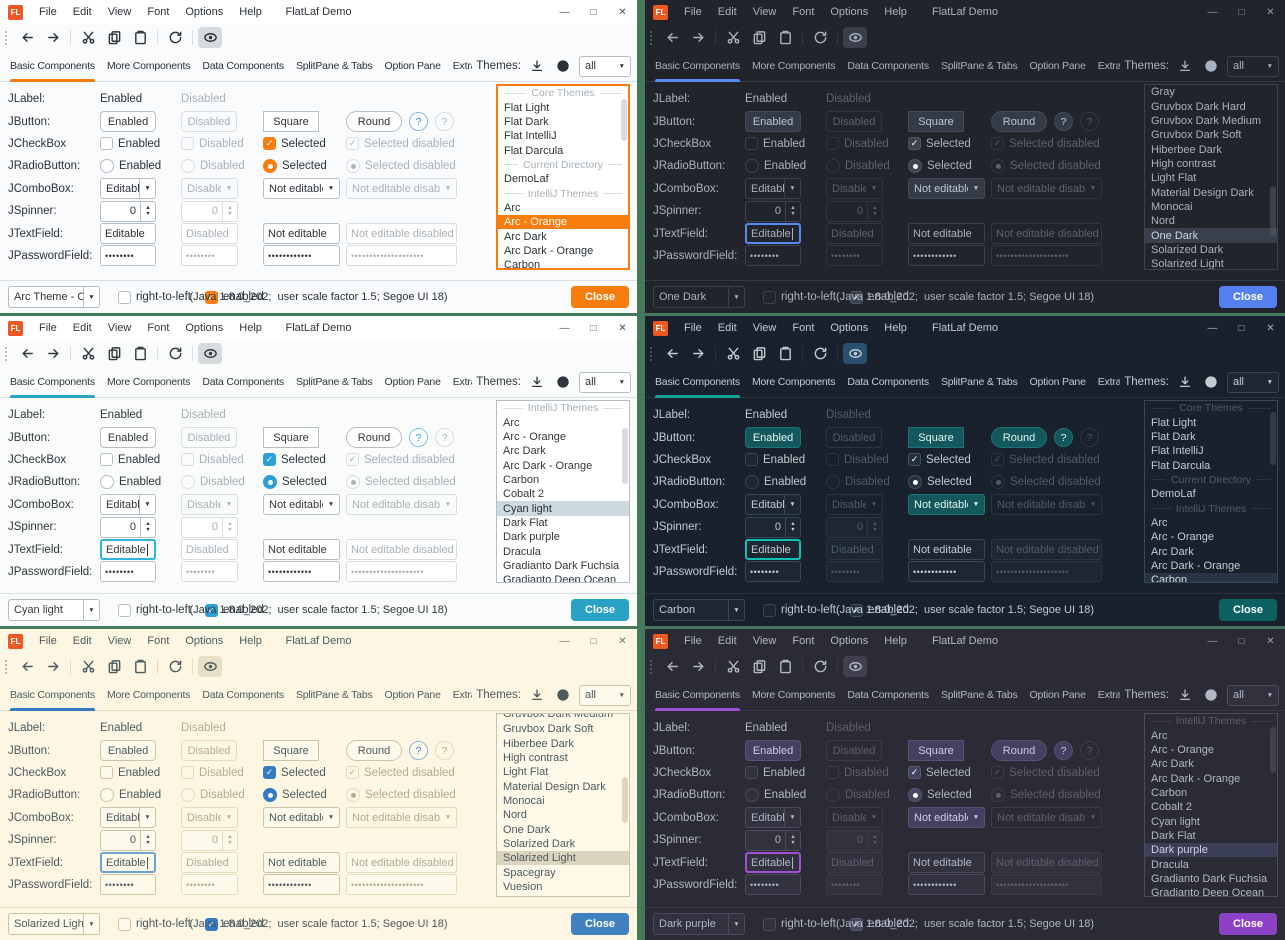 The width and height of the screenshot is (1285, 940). I want to click on noneditable-combobox: Not editable ▼, so click(301, 818).